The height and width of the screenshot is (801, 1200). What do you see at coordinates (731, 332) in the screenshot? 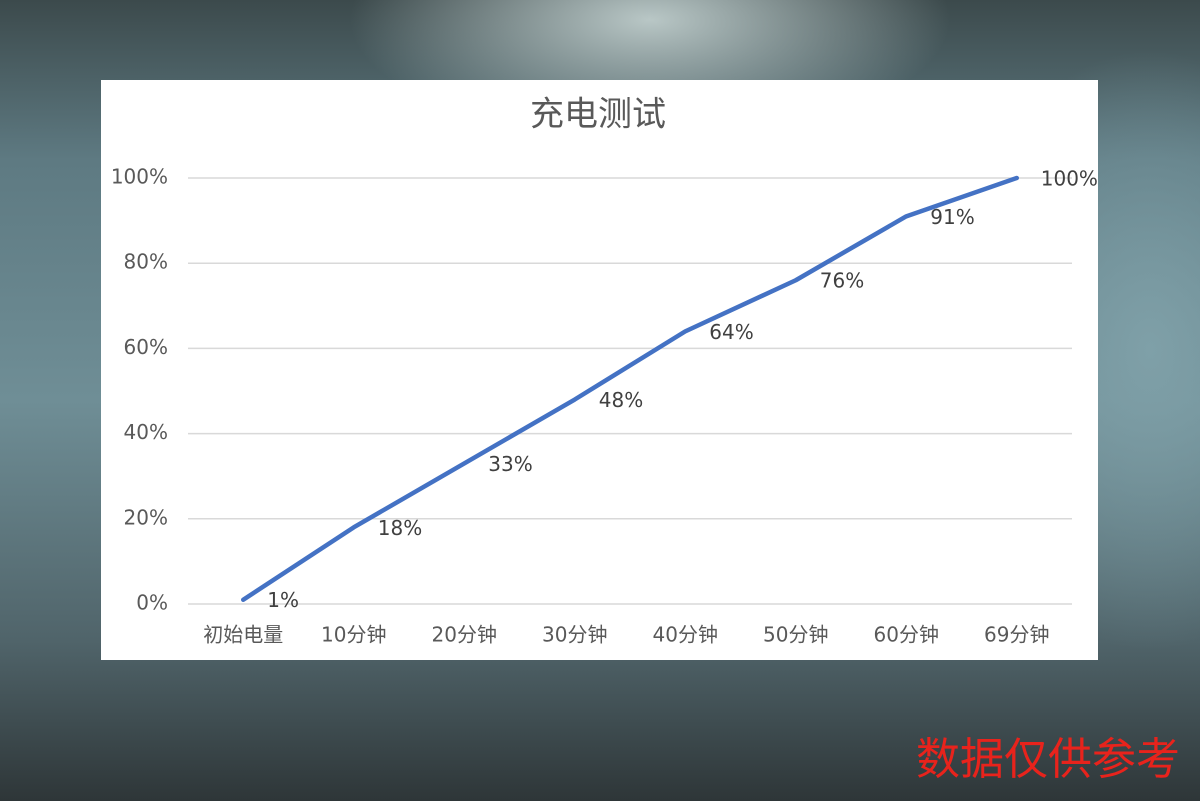
I see `data-label: 64%` at bounding box center [731, 332].